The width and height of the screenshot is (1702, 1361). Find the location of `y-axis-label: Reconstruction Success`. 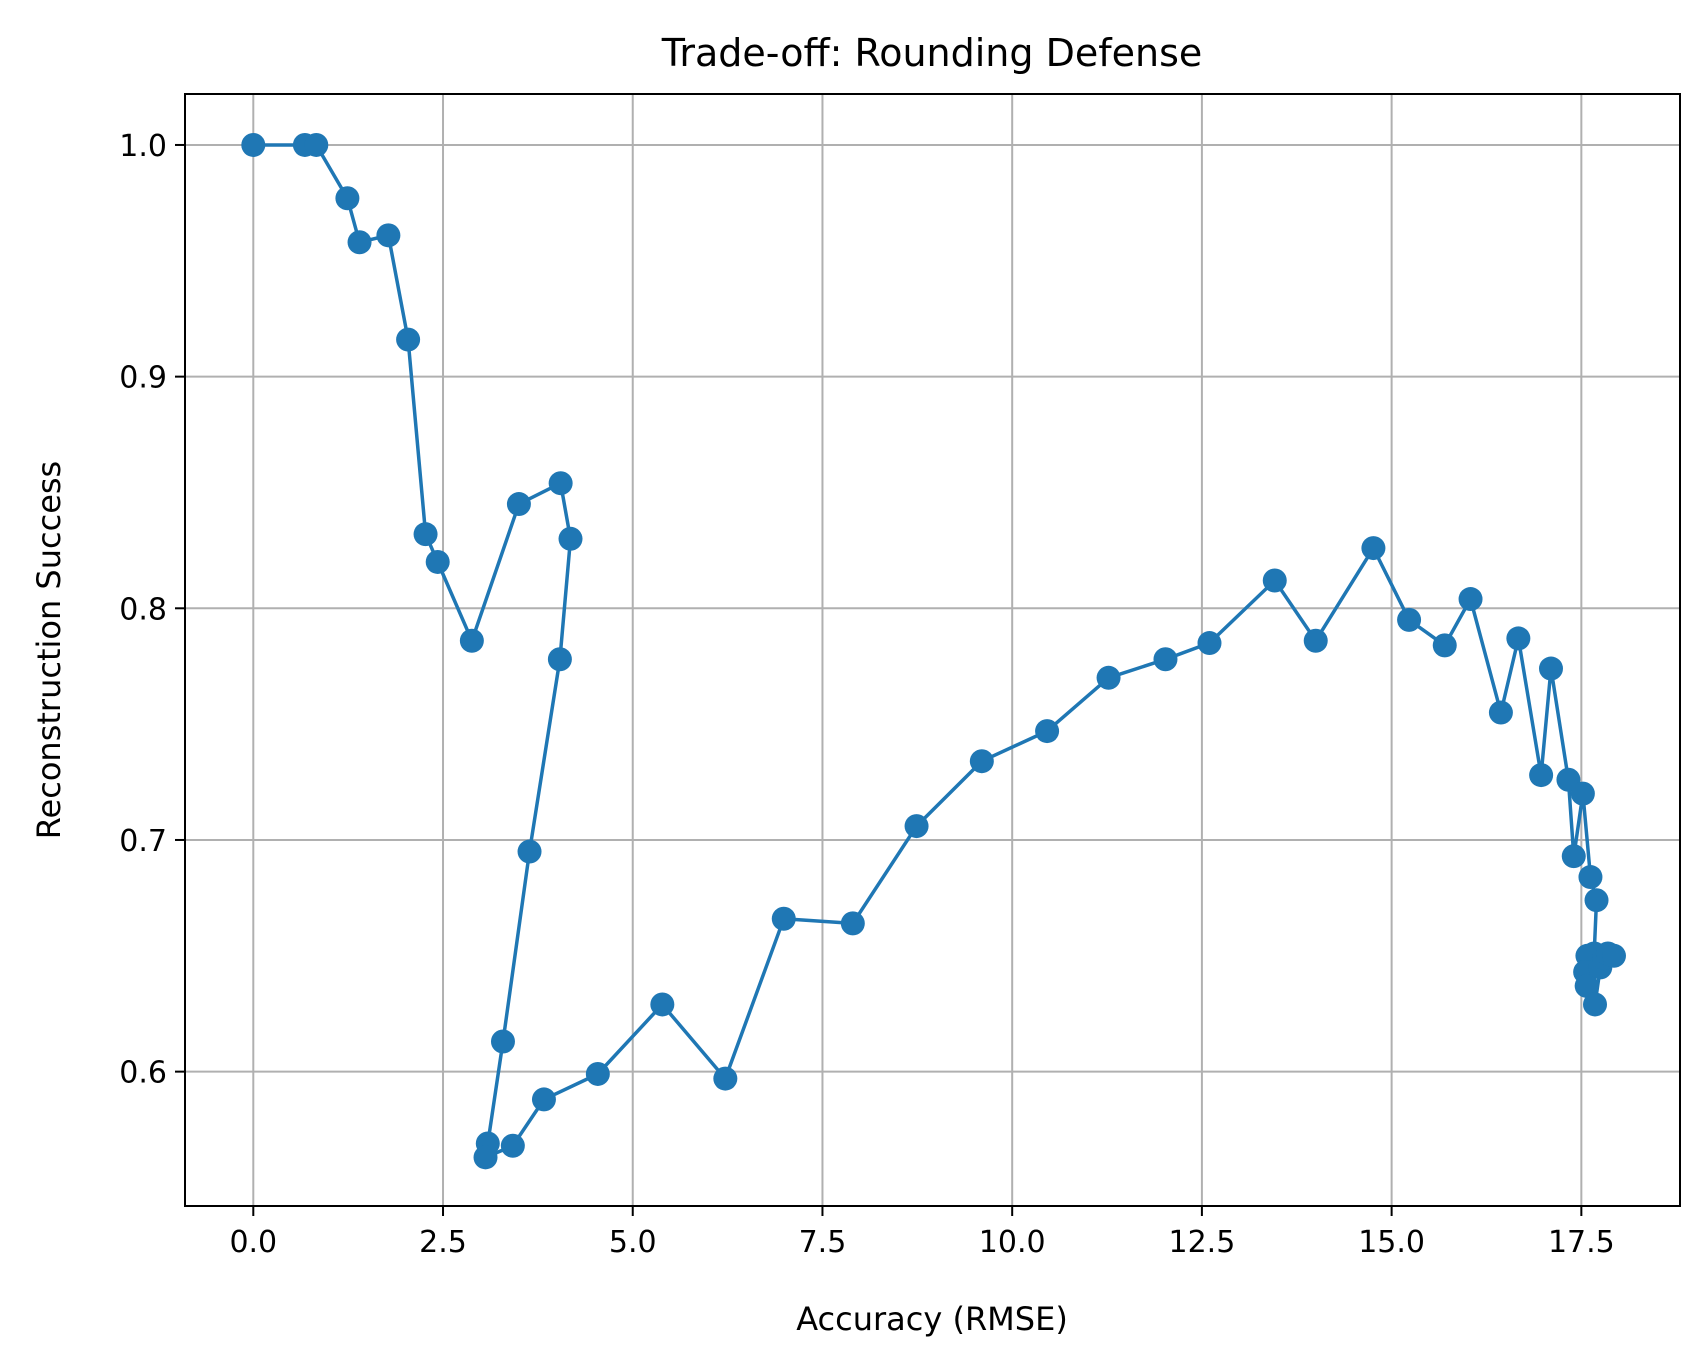

y-axis-label: Reconstruction Success is located at coordinates (49, 650).